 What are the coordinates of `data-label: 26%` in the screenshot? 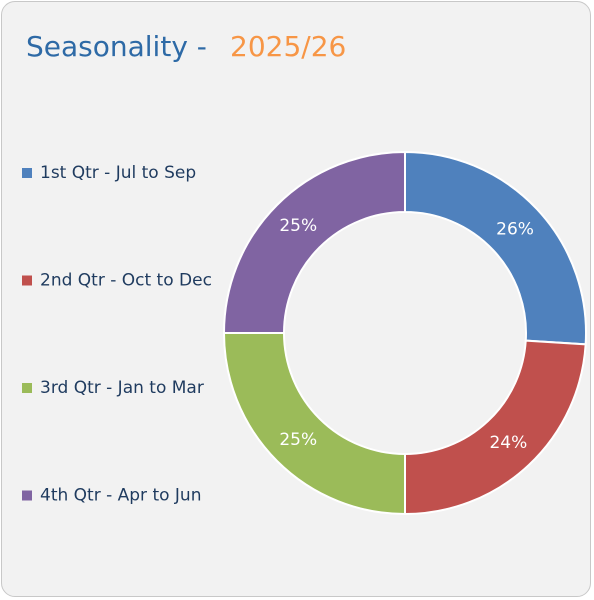 It's located at (515, 230).